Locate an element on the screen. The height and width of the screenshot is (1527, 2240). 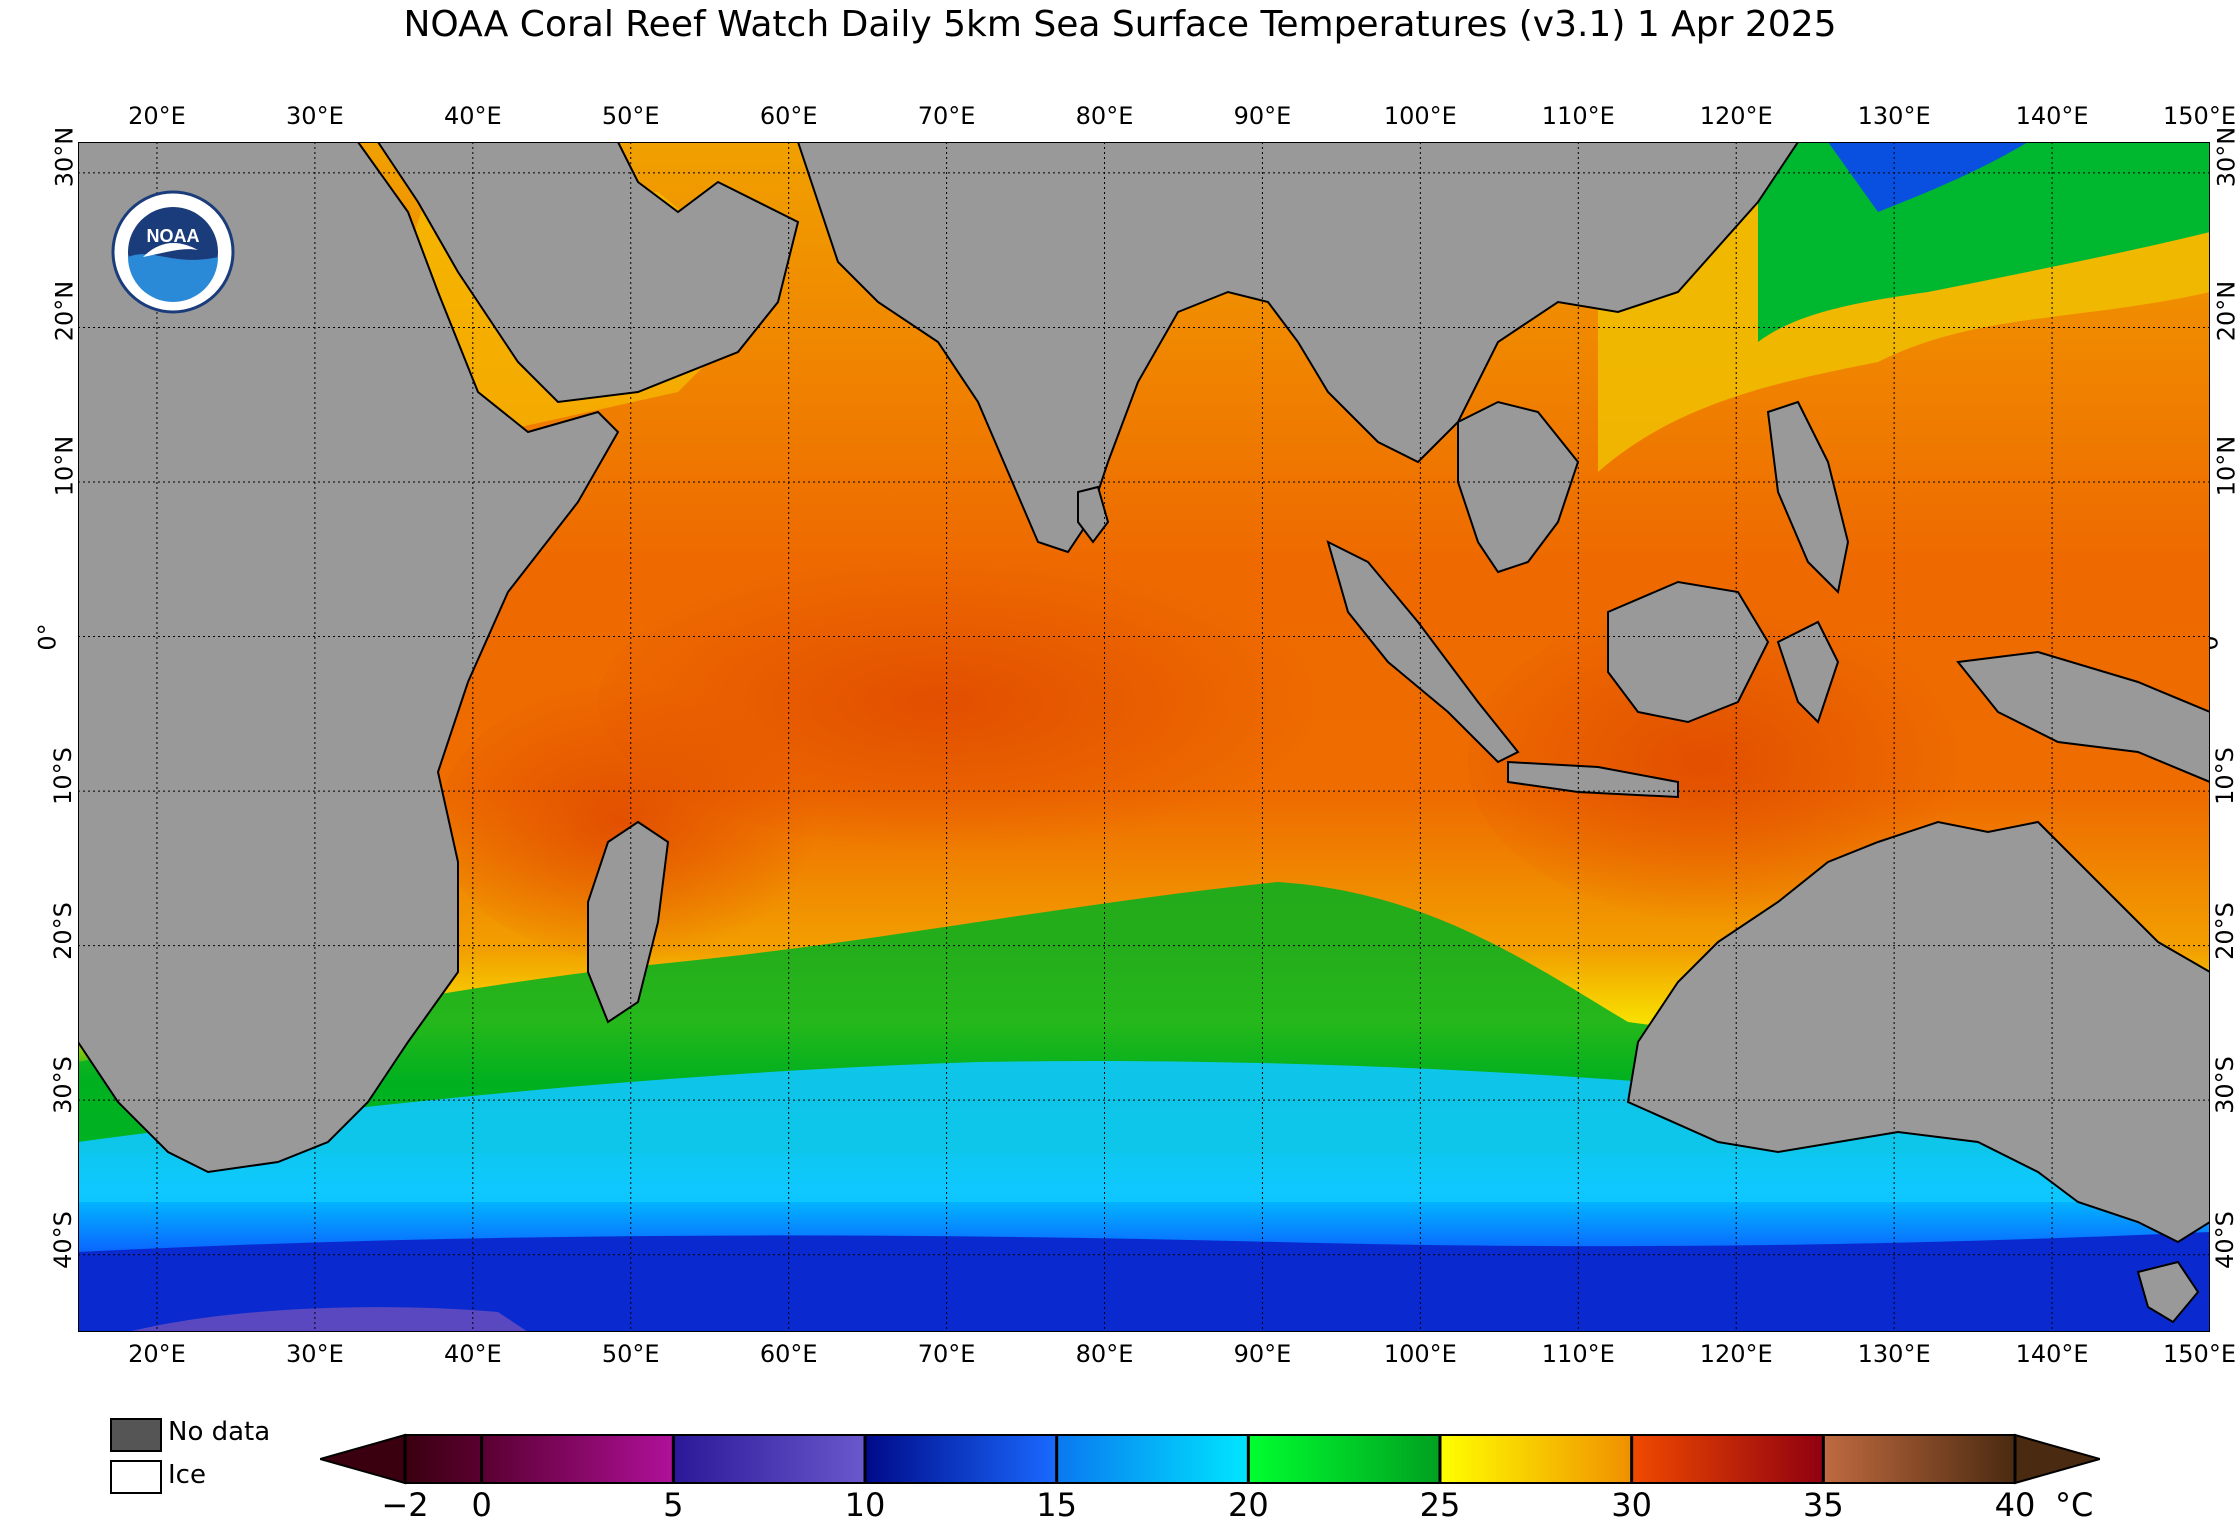
sri-lanka is located at coordinates (1093, 514).